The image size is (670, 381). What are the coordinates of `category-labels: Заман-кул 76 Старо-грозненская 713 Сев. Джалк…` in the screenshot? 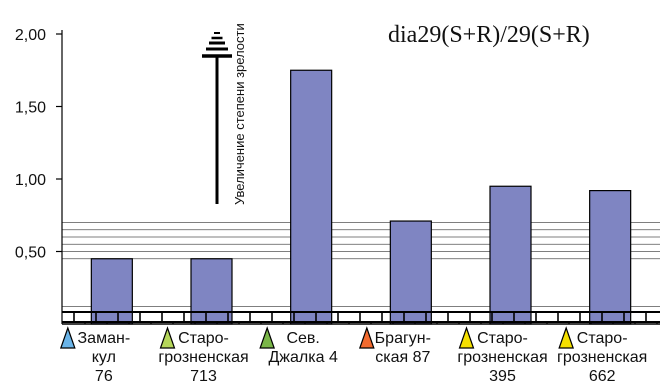 It's located at (353, 353).